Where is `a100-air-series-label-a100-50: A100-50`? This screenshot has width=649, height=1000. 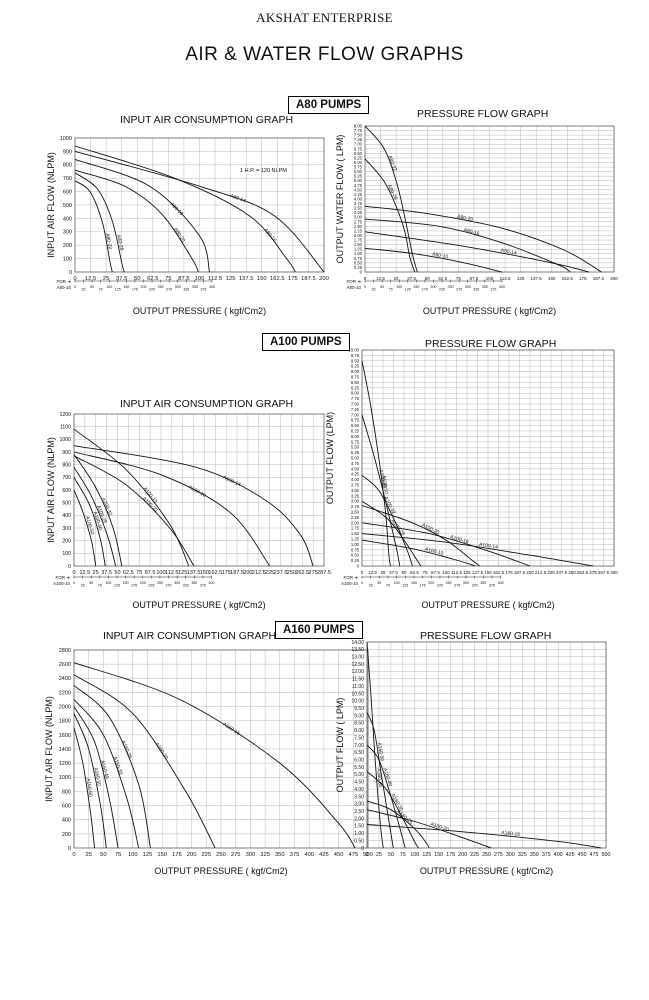
a100-air-series-label-a100-50: A100-50 is located at coordinates (89, 526).